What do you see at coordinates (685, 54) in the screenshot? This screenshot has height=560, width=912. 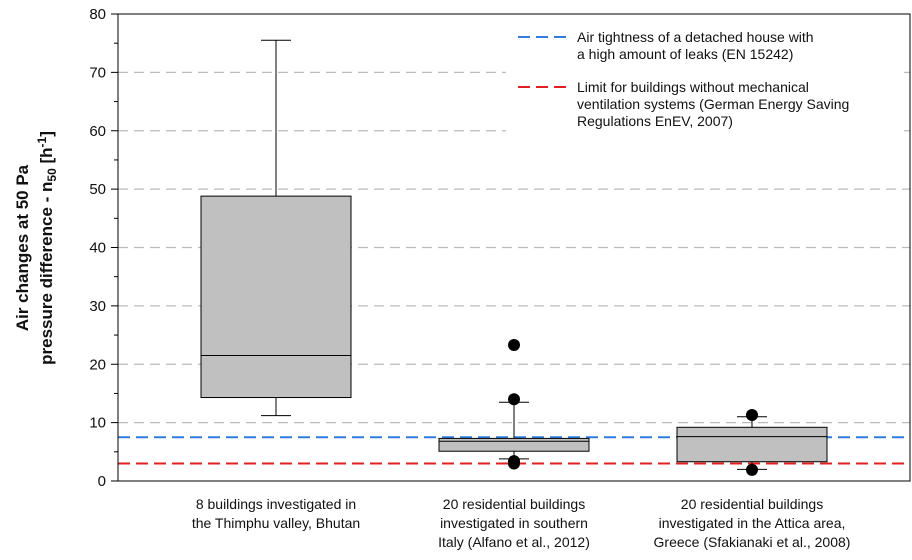 I see `legend-label: a high amount of leaks (EN 15242)` at bounding box center [685, 54].